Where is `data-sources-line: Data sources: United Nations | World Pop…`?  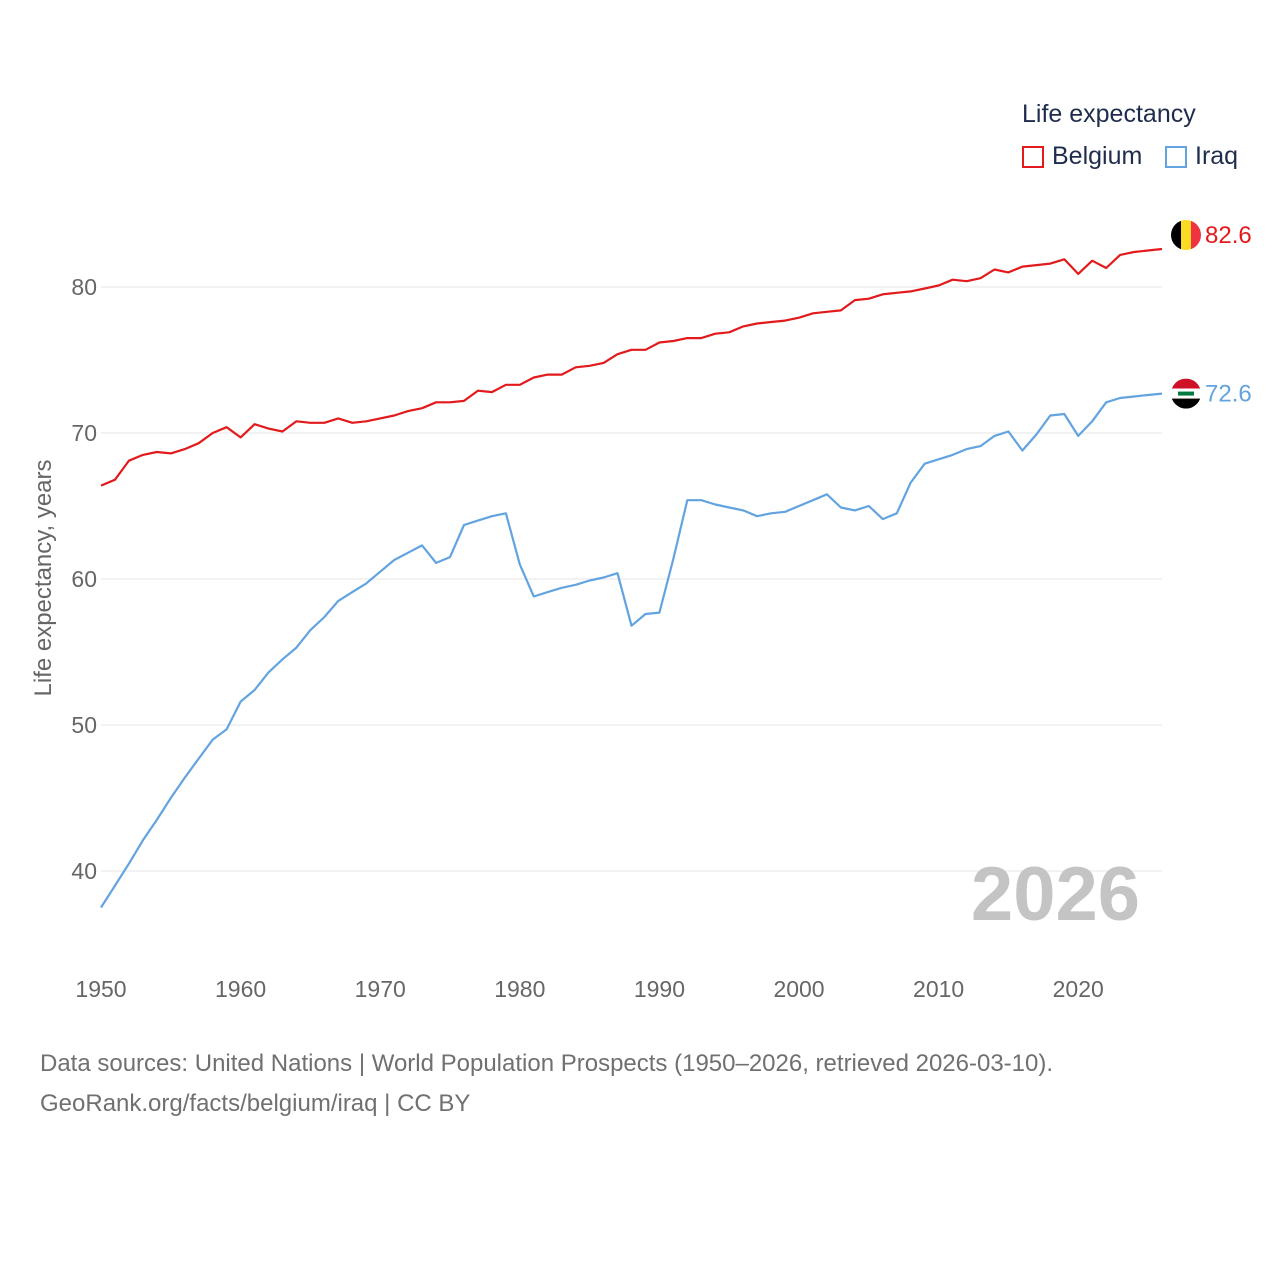
data-sources-line: Data sources: United Nations | World Pop… is located at coordinates (547, 1063).